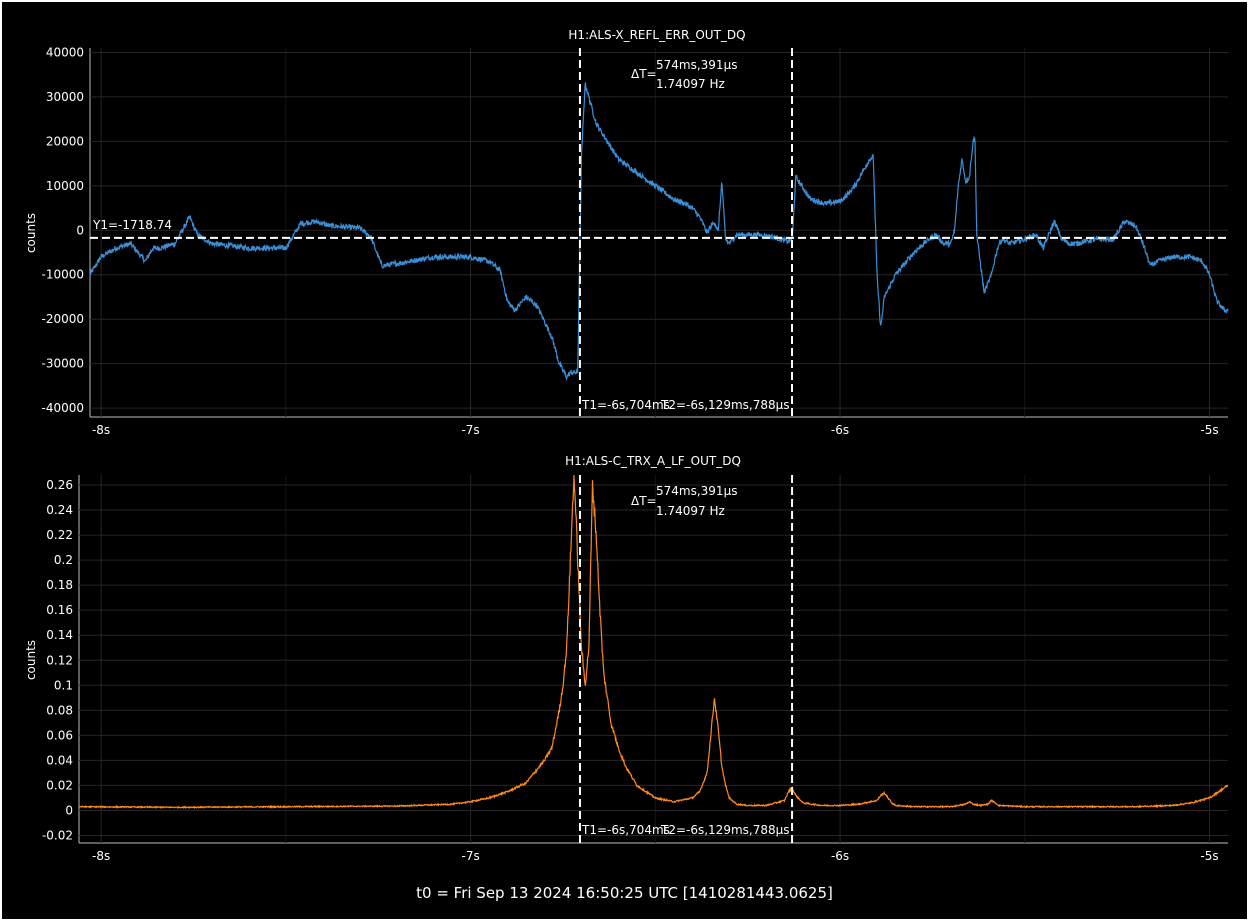  Describe the element at coordinates (59, 785) in the screenshot. I see `bot-y-tick-label: 0.02` at that location.